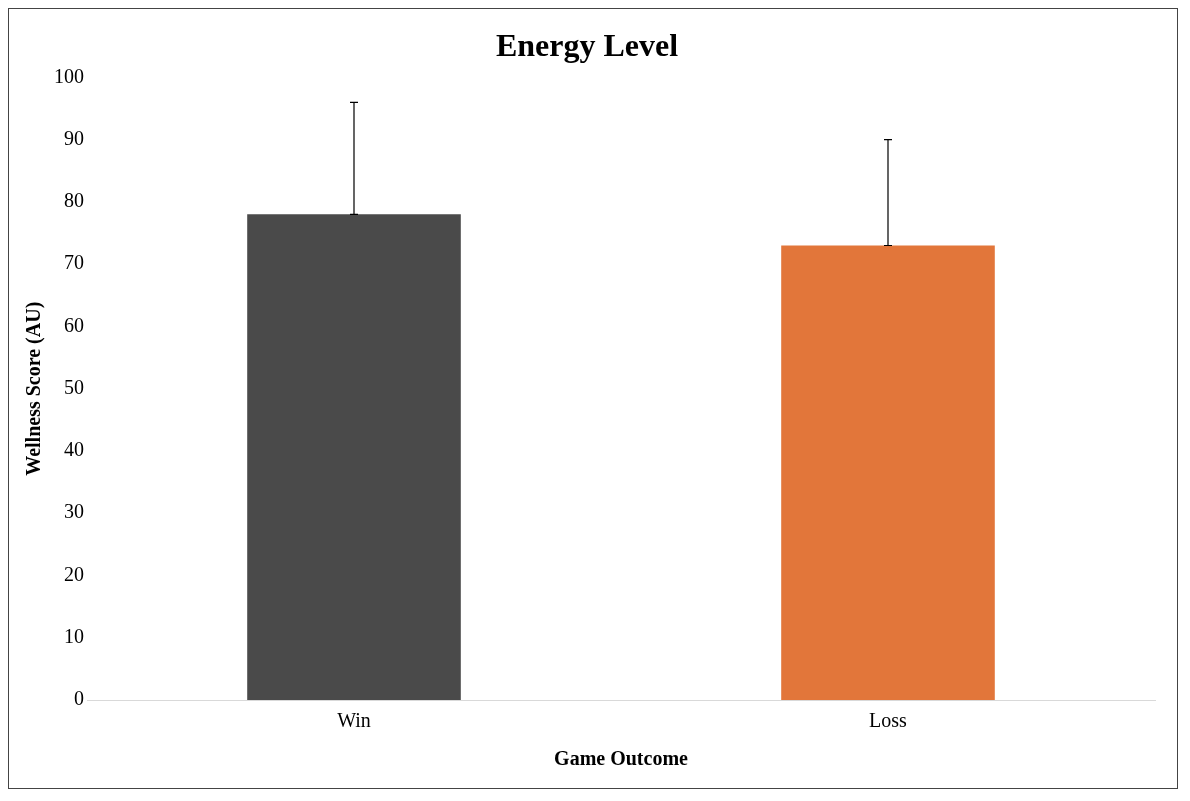  What do you see at coordinates (74, 449) in the screenshot?
I see `y-tick-label: 40` at bounding box center [74, 449].